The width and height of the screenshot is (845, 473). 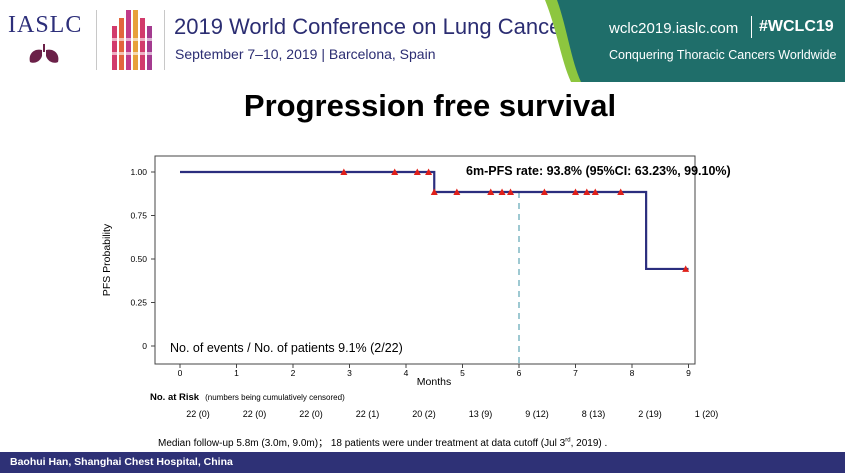 What do you see at coordinates (695, 41) in the screenshot?
I see `header-green-band` at bounding box center [695, 41].